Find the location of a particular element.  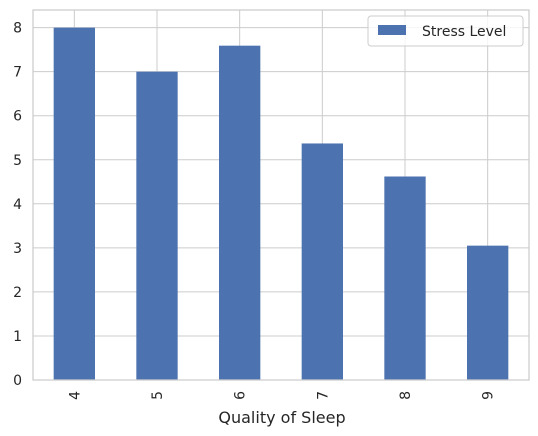

x-axis-label: Quality of Sleep is located at coordinates (281, 417).